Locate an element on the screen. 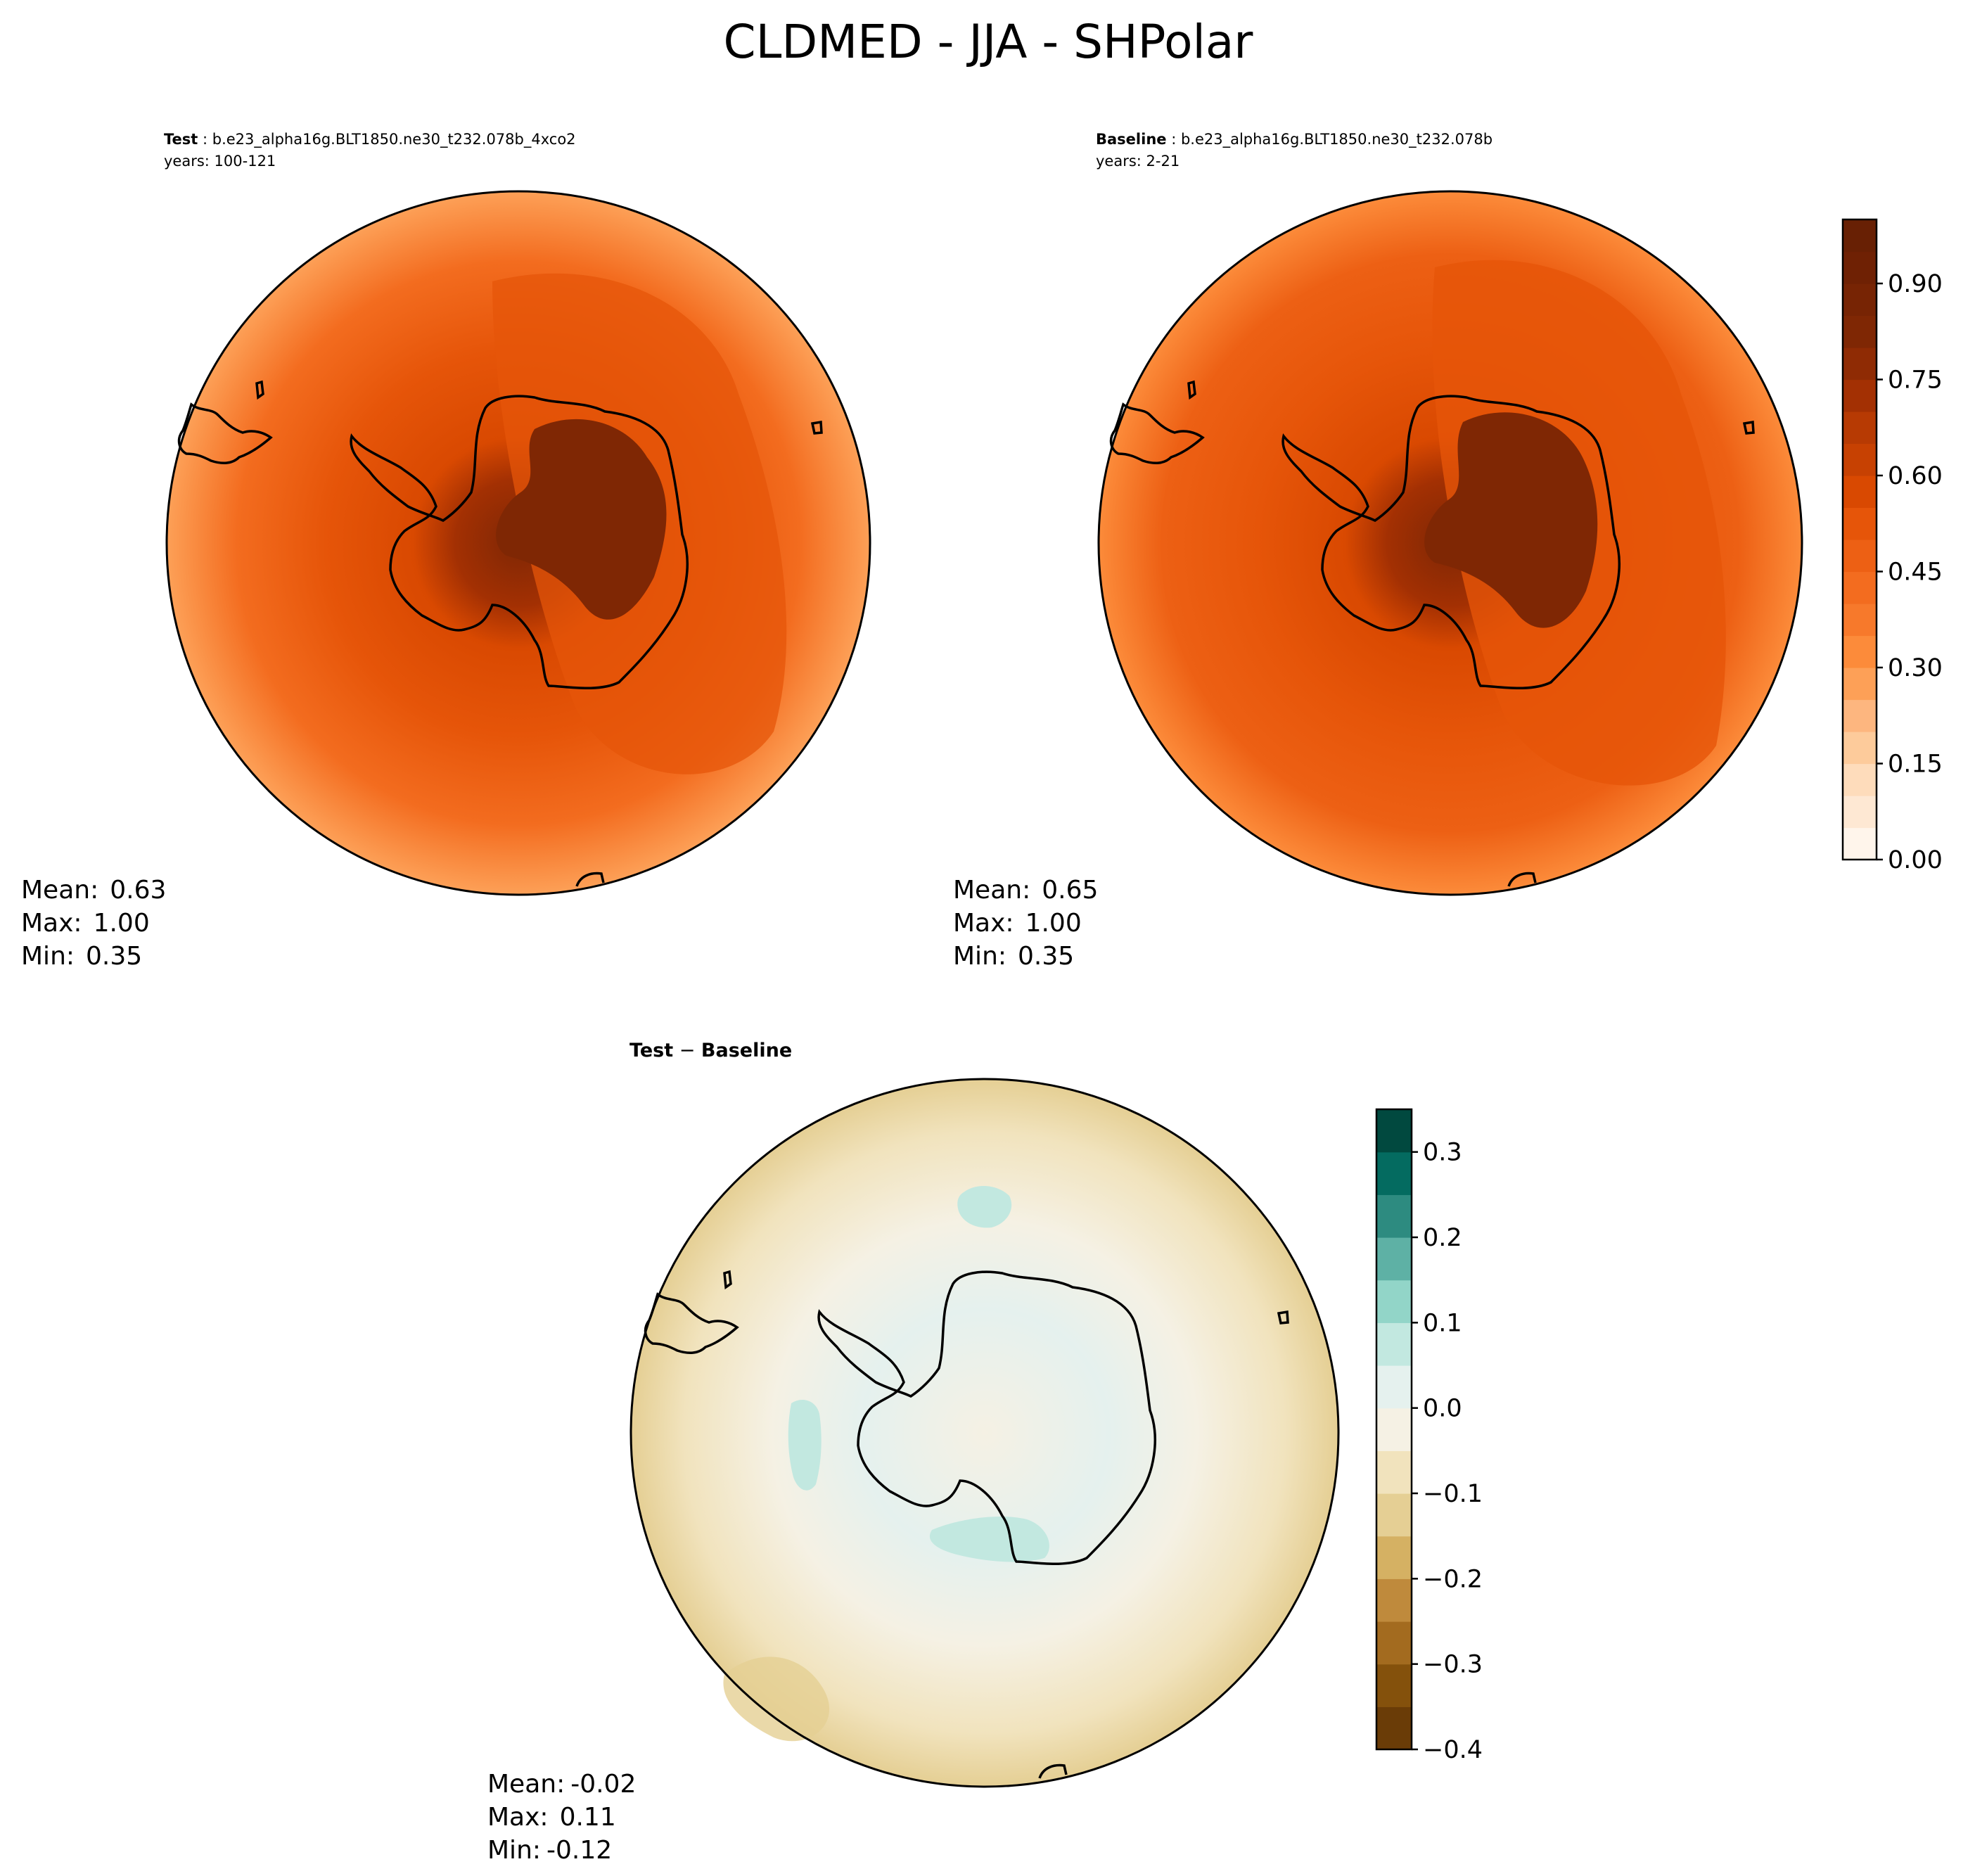 Image resolution: width=1975 pixels, height=1876 pixels. colorbar-top-tick-label: 0.30 is located at coordinates (1915, 668).